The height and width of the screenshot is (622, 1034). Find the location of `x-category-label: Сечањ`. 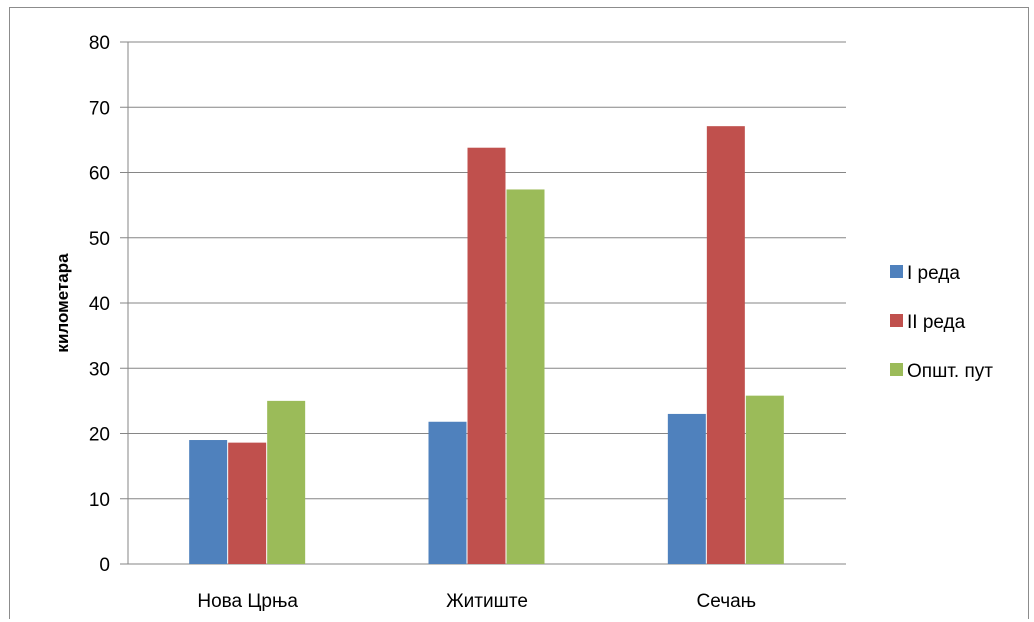

x-category-label: Сечањ is located at coordinates (727, 601).